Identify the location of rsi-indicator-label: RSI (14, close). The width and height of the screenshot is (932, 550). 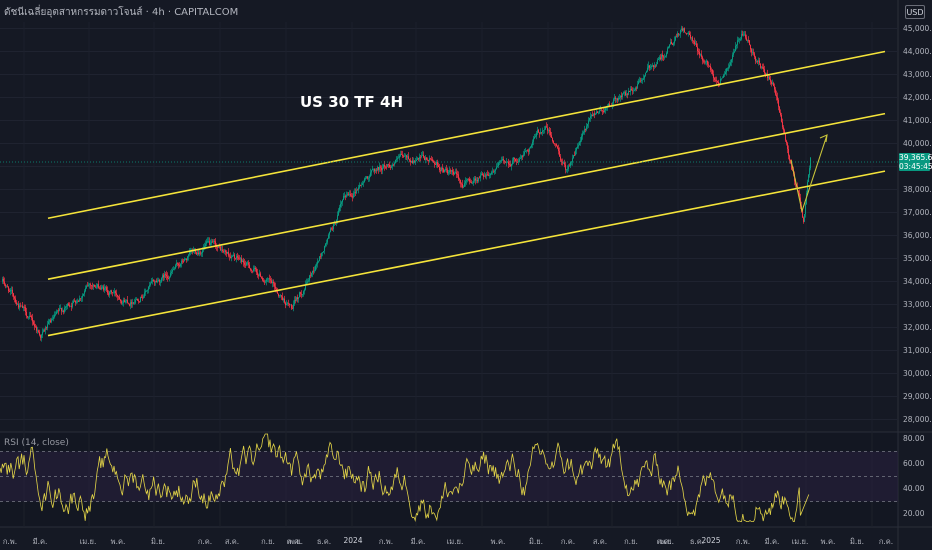
(36, 443).